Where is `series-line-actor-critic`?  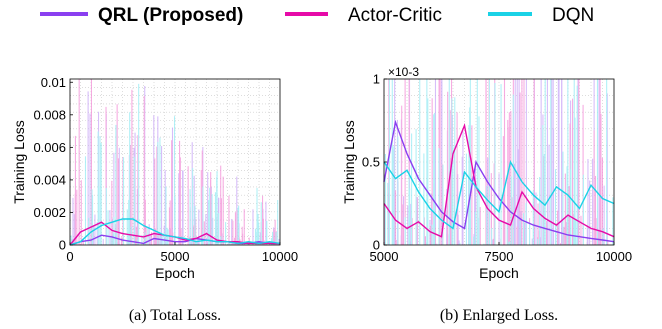 series-line-actor-critic is located at coordinates (499, 180).